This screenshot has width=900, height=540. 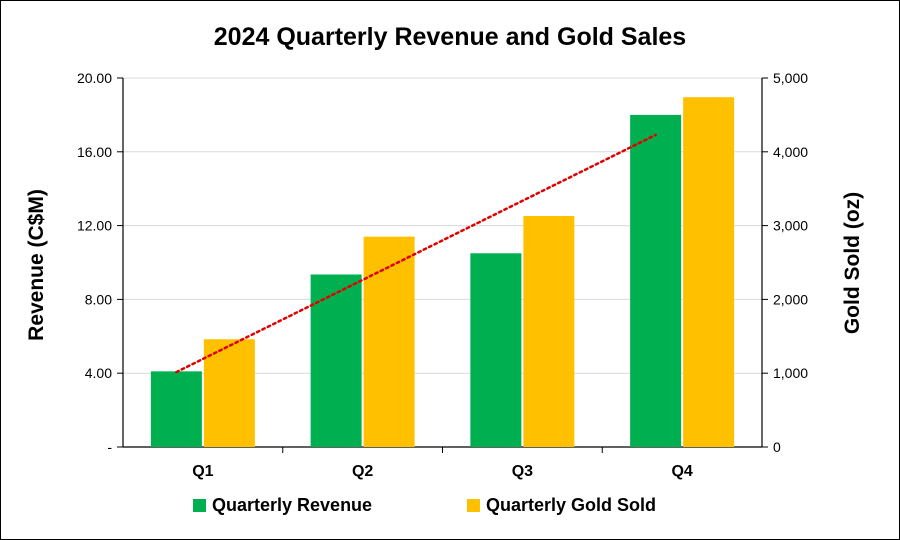 What do you see at coordinates (336, 360) in the screenshot?
I see `bar-revenue-q2` at bounding box center [336, 360].